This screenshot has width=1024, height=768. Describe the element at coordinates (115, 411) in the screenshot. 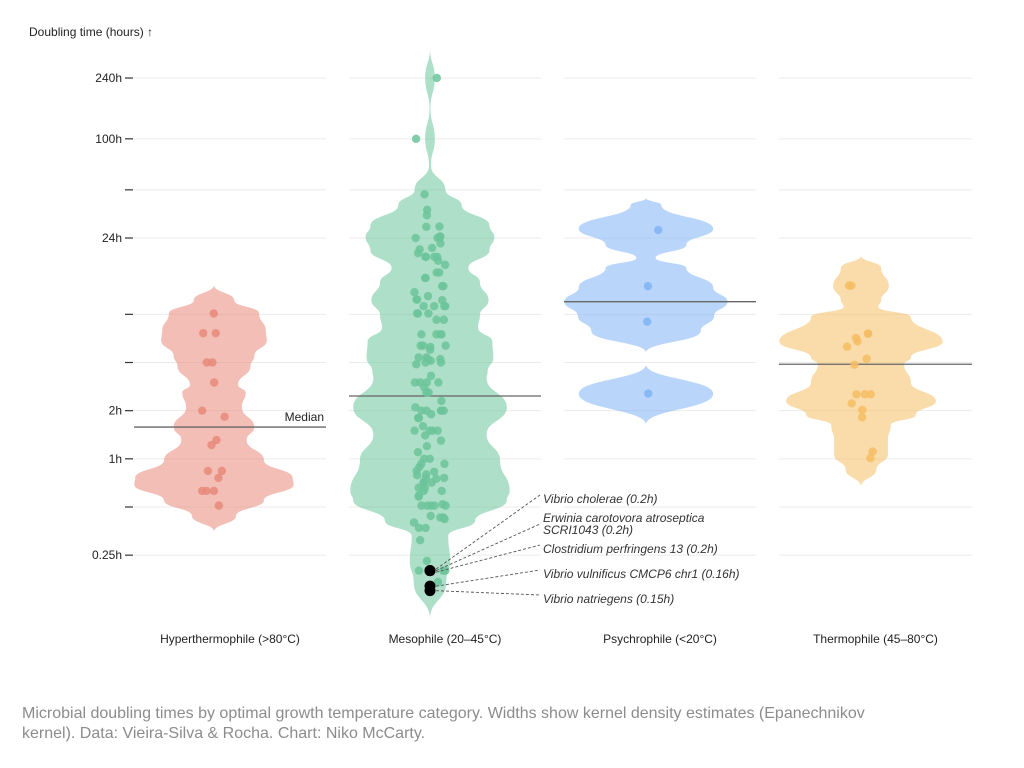

I see `y-tick-label: 2h` at that location.